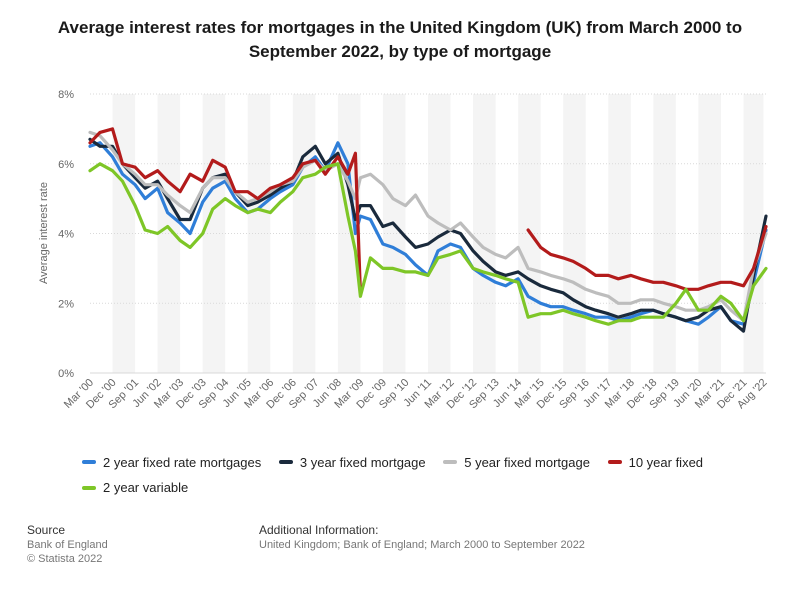 The width and height of the screenshot is (800, 594). Describe the element at coordinates (666, 462) in the screenshot. I see `legend-label: 10 year fixed` at that location.